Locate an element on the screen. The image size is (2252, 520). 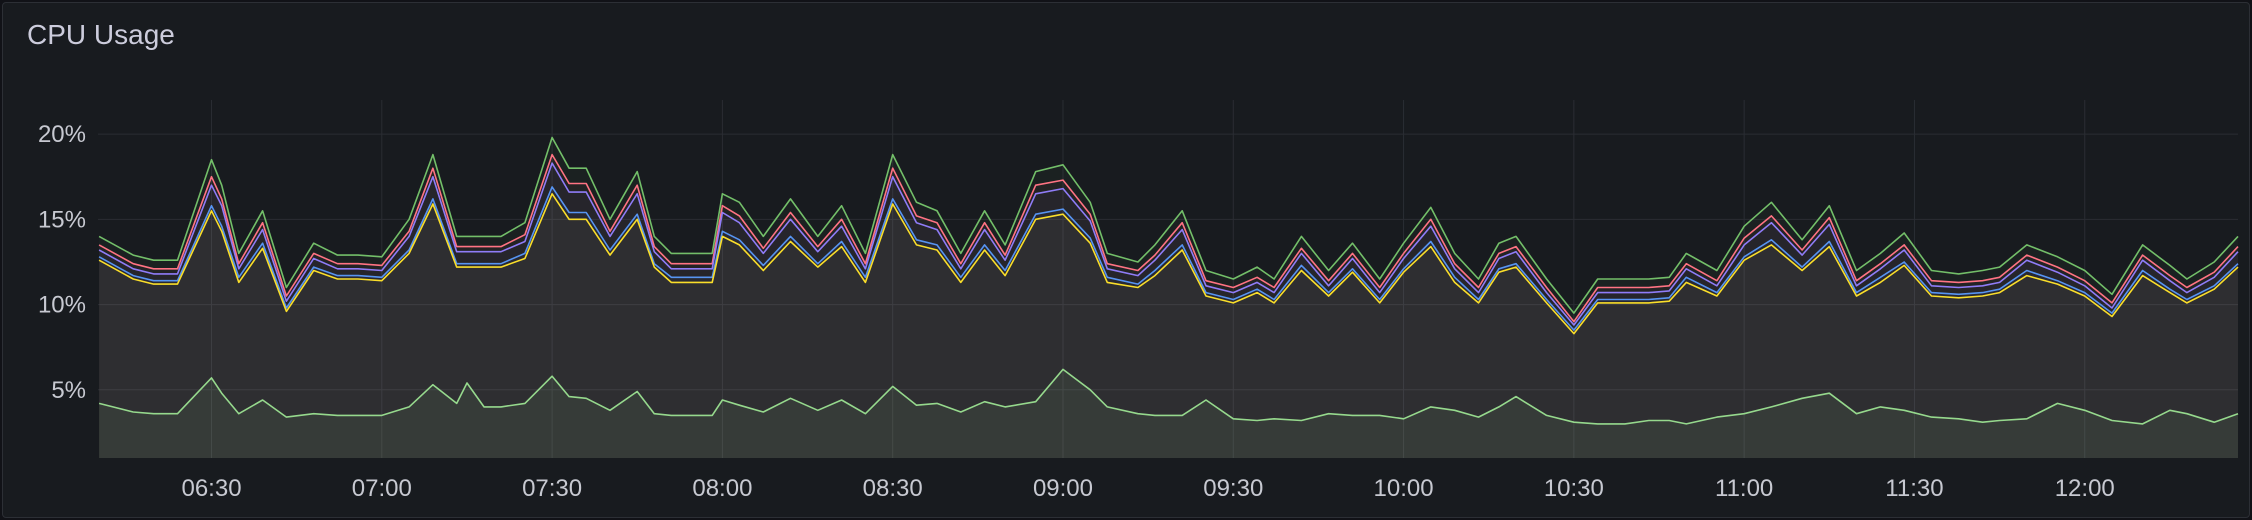
y-tick-label: 15% is located at coordinates (62, 219).